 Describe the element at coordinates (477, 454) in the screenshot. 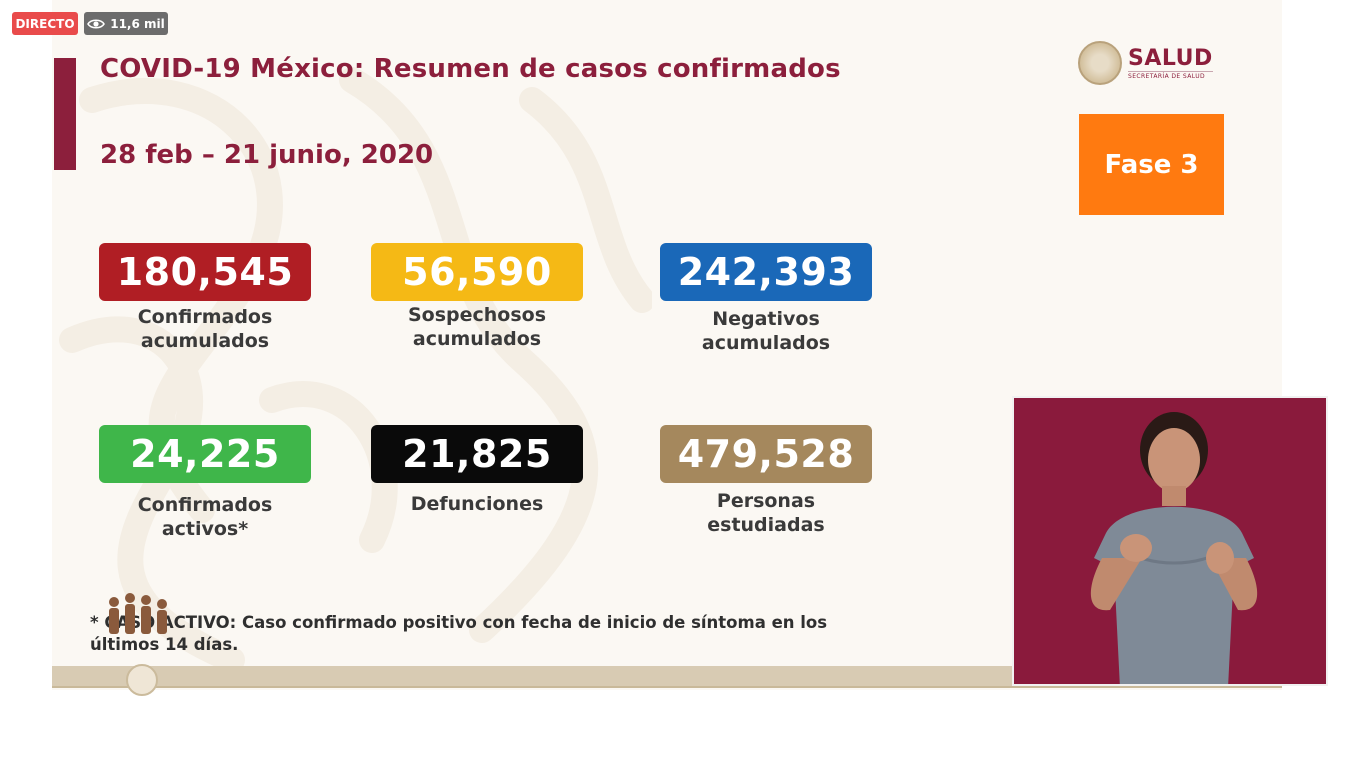

I see `stat-defunciones: 21,825` at that location.